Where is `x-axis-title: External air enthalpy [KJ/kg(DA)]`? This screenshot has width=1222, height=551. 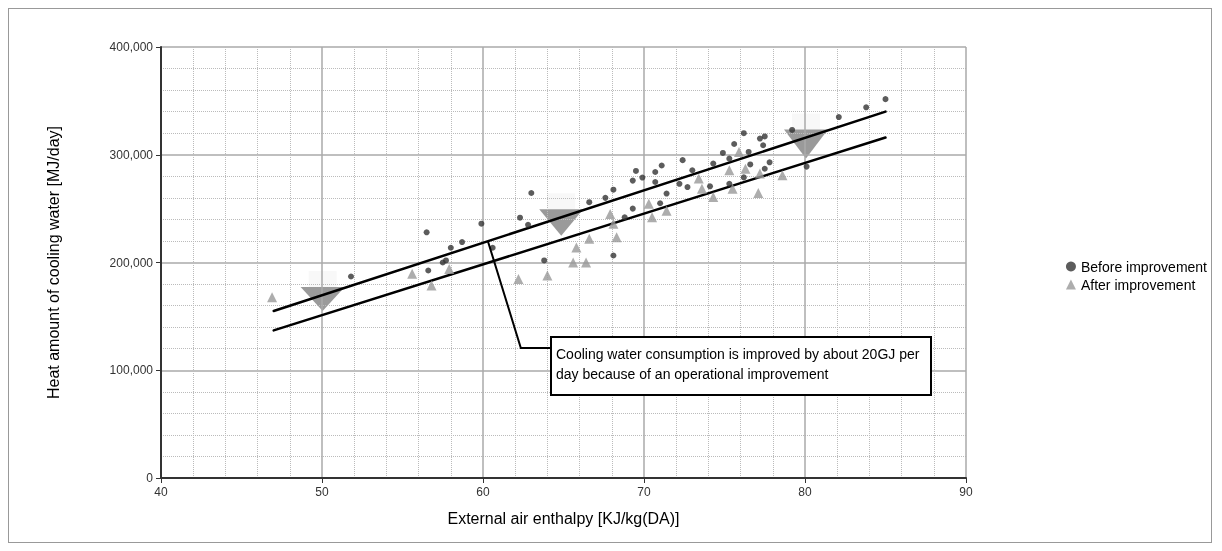 x-axis-title: External air enthalpy [KJ/kg(DA)] is located at coordinates (563, 518).